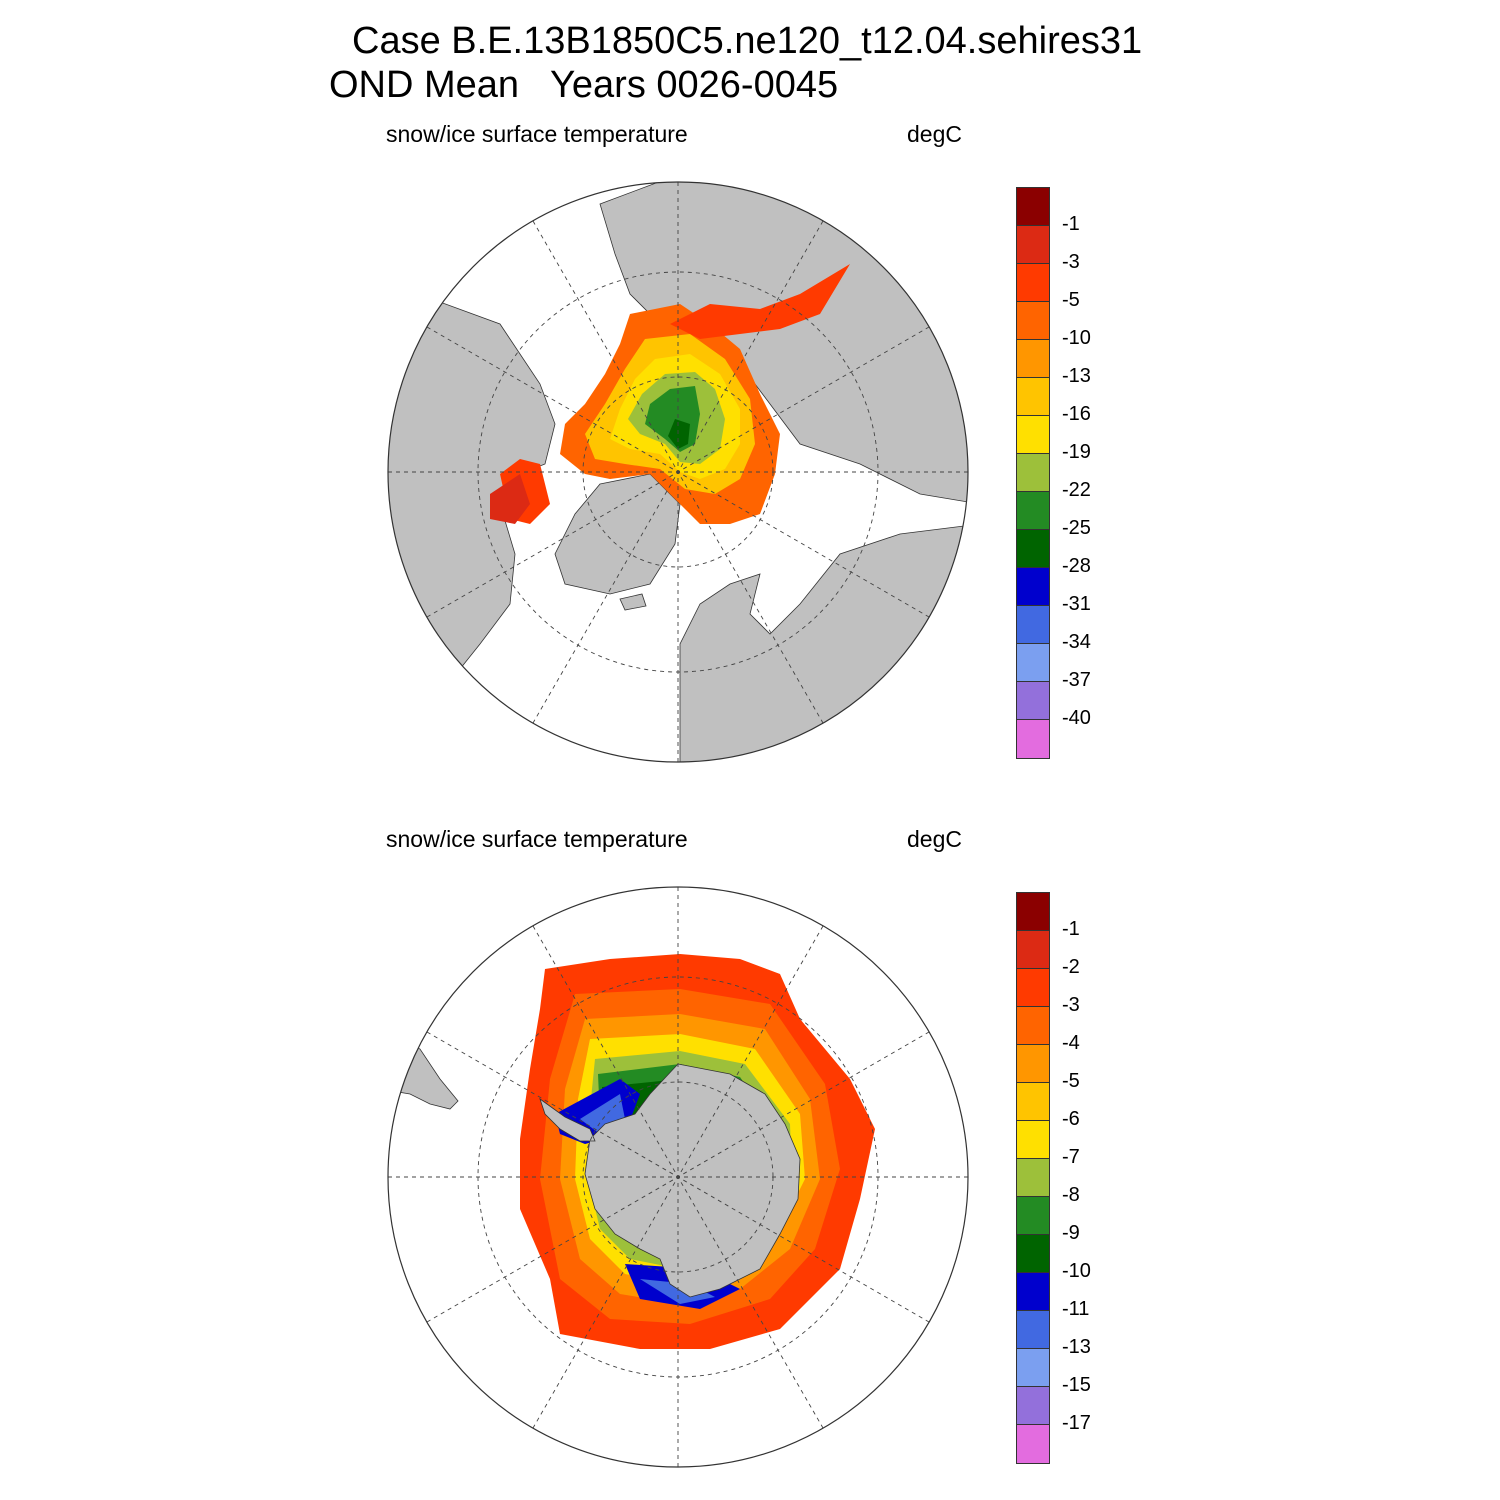 Image resolution: width=1500 pixels, height=1500 pixels. Describe the element at coordinates (1071, 262) in the screenshot. I see `north-colorbar-tick-label: -3` at that location.